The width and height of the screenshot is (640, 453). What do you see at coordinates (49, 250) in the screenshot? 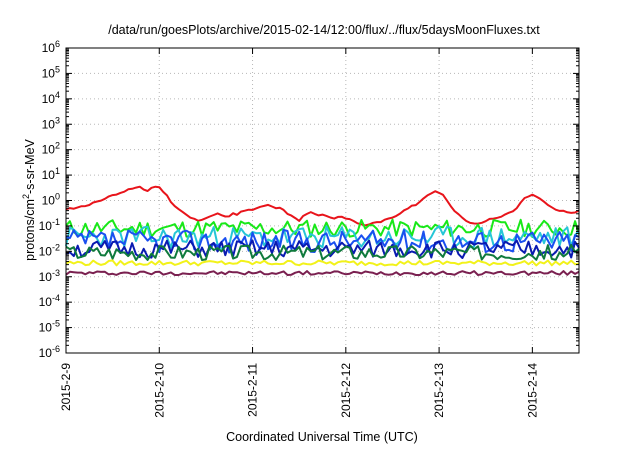
I see `y-tick-label: 10⁻²` at bounding box center [49, 250].